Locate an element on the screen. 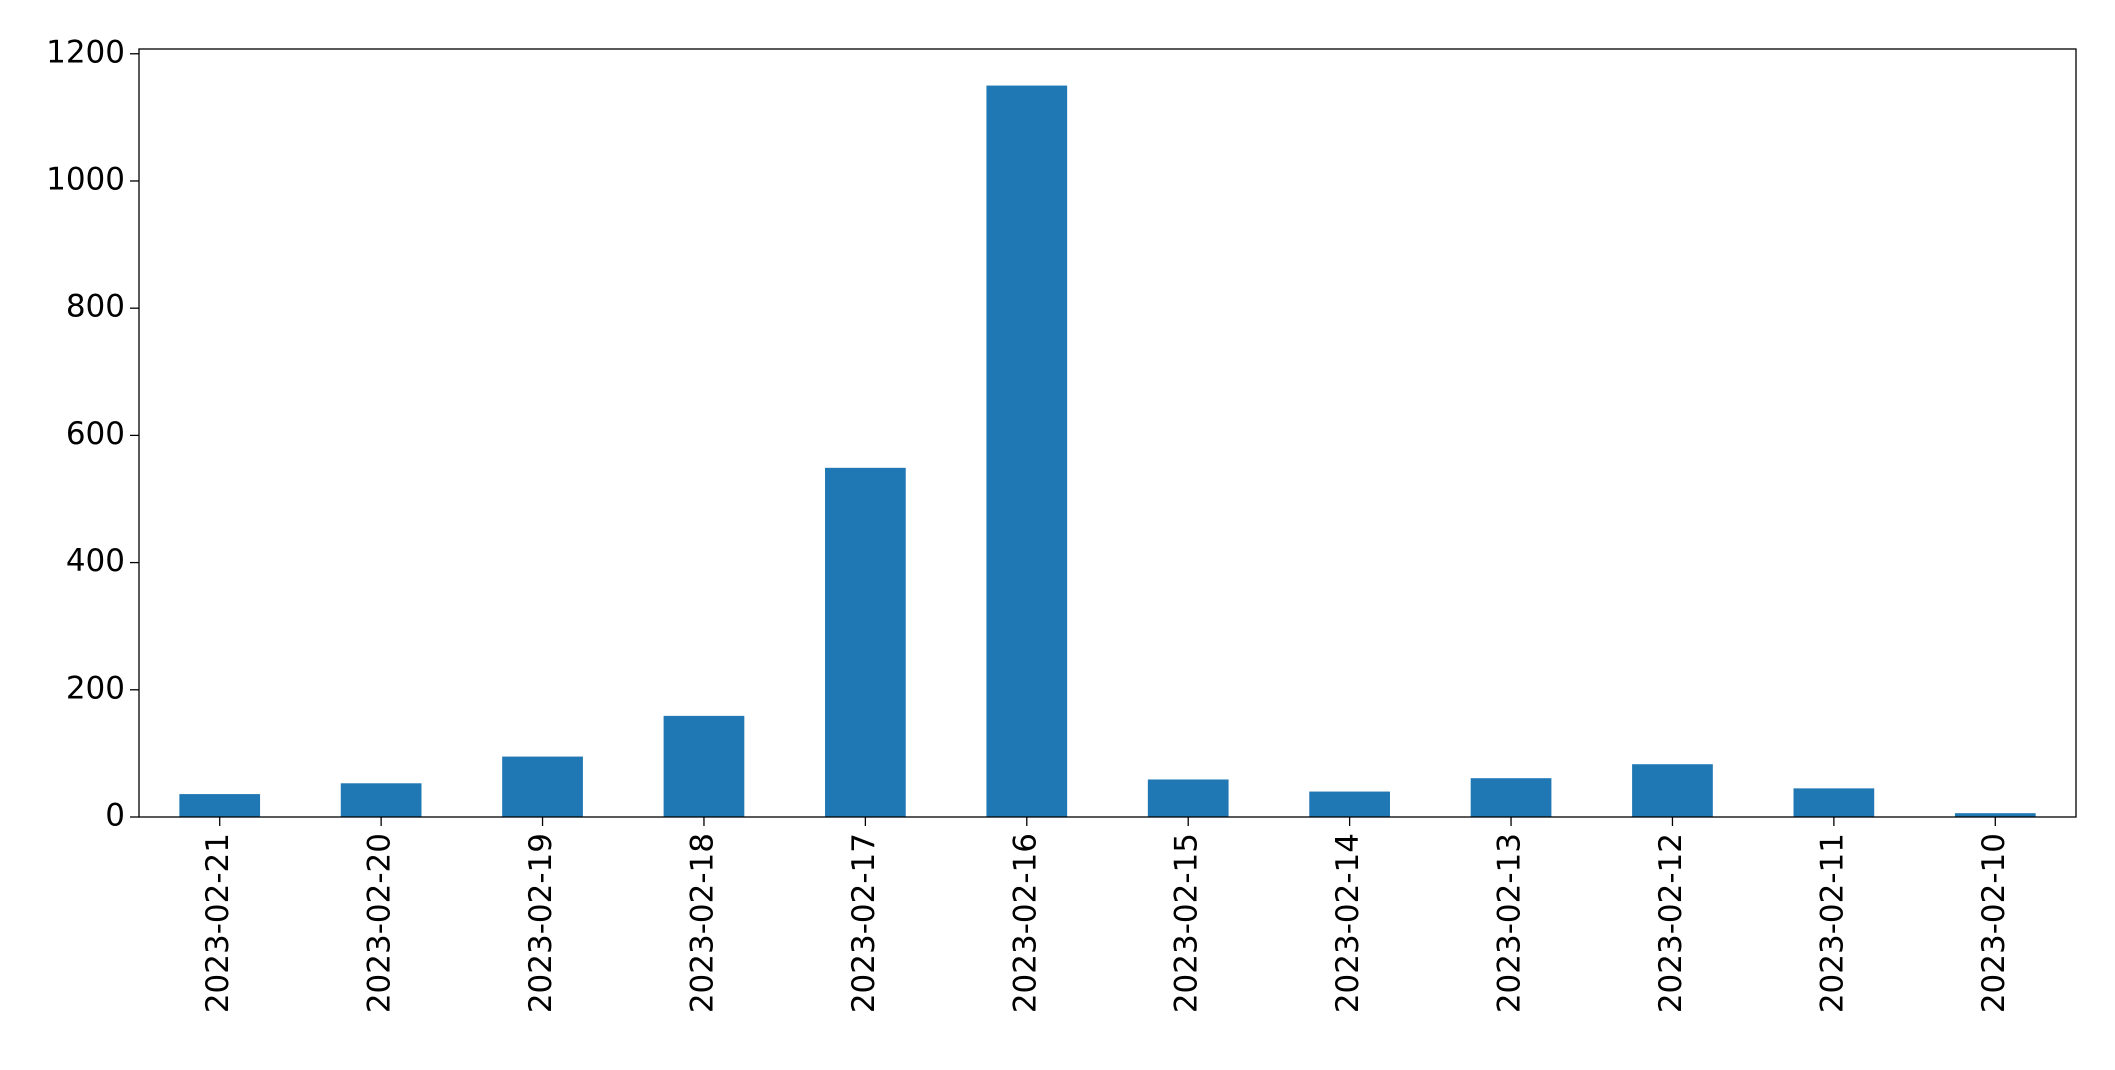  x-tick-label: 2023-02-17 is located at coordinates (864, 923).